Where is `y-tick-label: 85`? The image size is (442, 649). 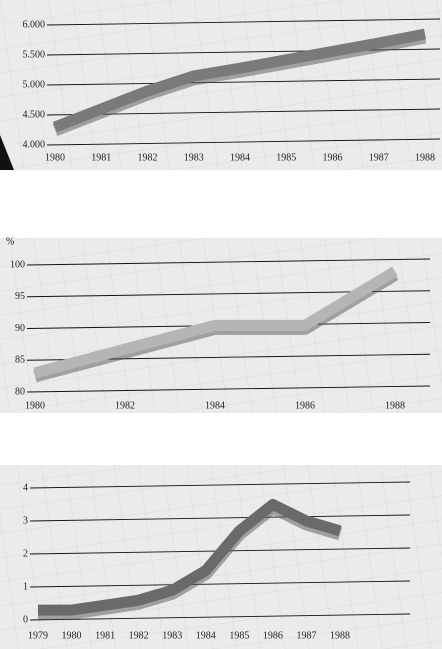 y-tick-label: 85 is located at coordinates (20, 360).